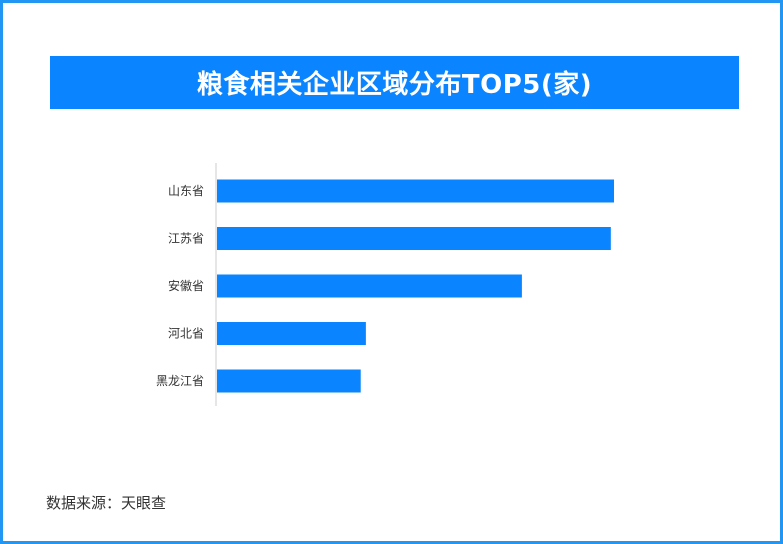 Image resolution: width=783 pixels, height=544 pixels. What do you see at coordinates (186, 334) in the screenshot?
I see `category-label: 河北省` at bounding box center [186, 334].